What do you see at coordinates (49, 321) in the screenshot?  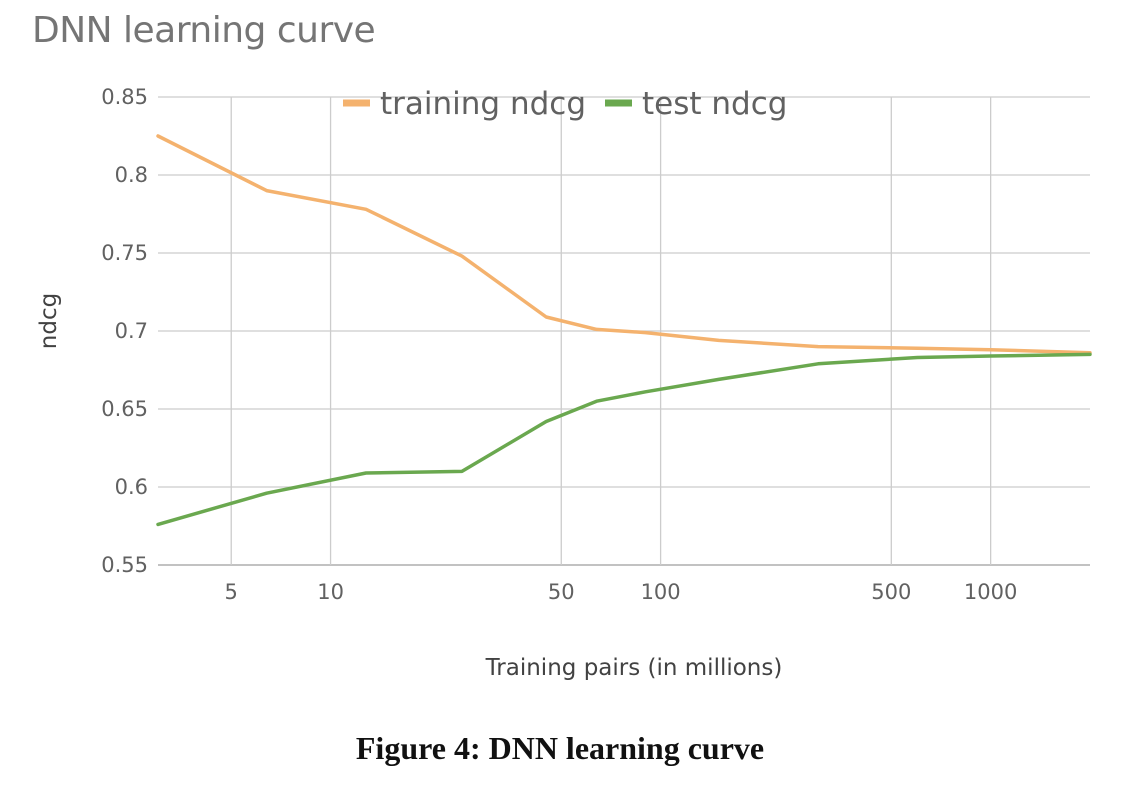 I see `y-axis-title: ndcg` at bounding box center [49, 321].